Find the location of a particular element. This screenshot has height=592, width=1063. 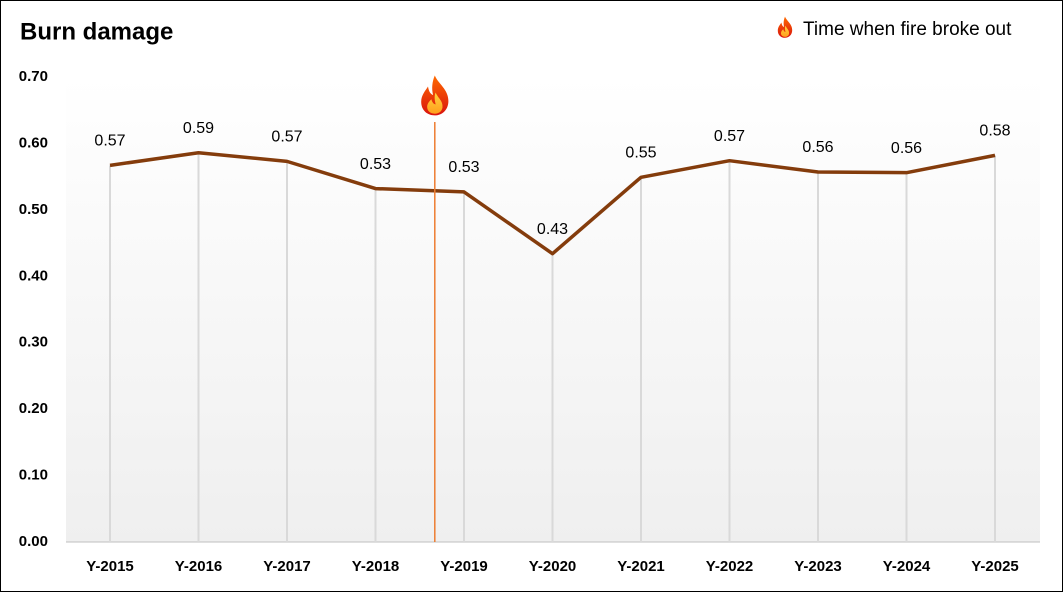

chart-title: Burn damage is located at coordinates (96, 31).